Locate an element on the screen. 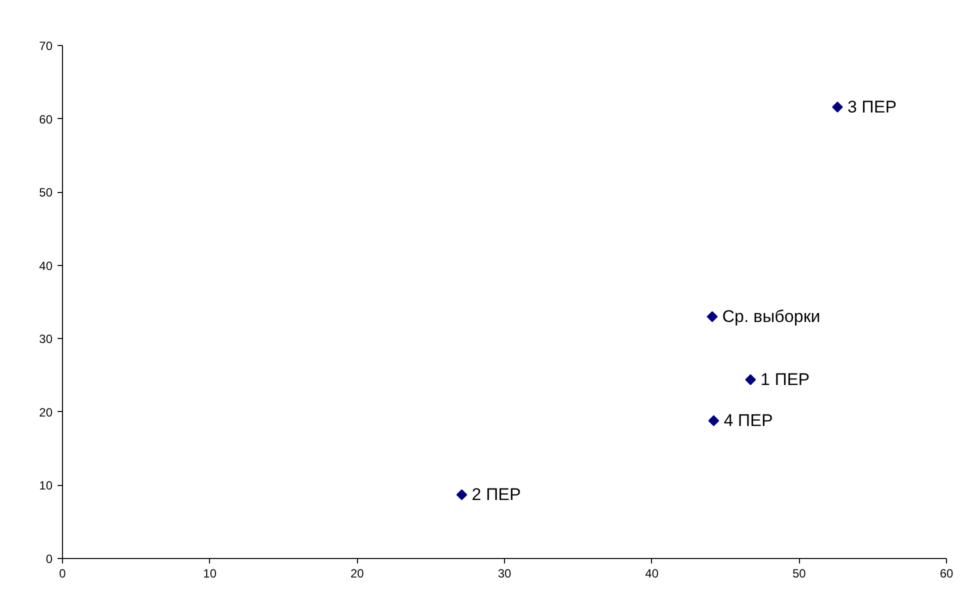 The image size is (965, 615). annotation: 4 ПЕР is located at coordinates (748, 420).